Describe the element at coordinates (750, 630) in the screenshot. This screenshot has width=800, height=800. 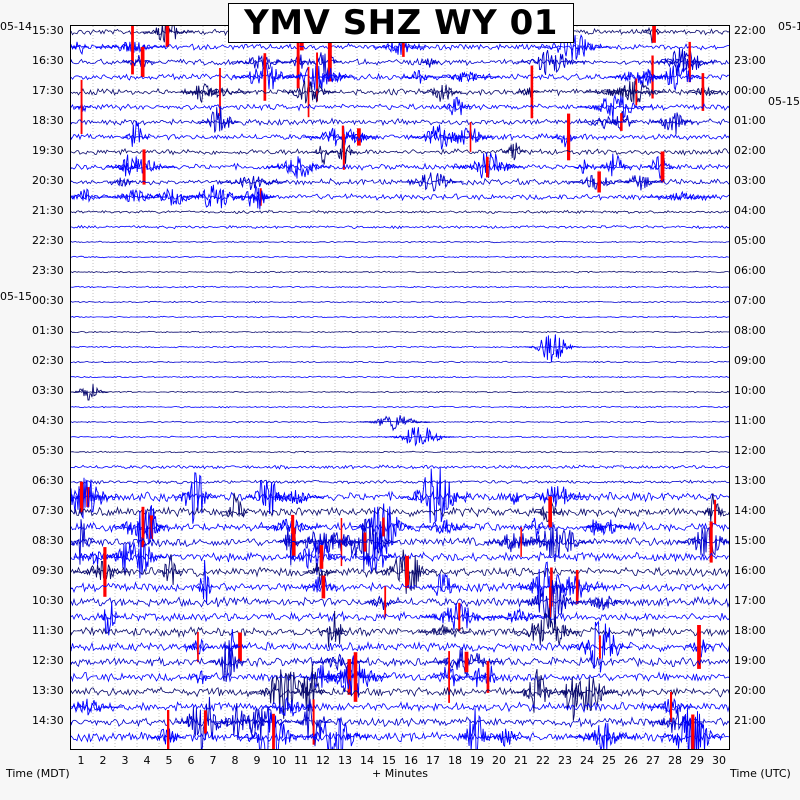
I see `right-time-label: 18:00` at that location.